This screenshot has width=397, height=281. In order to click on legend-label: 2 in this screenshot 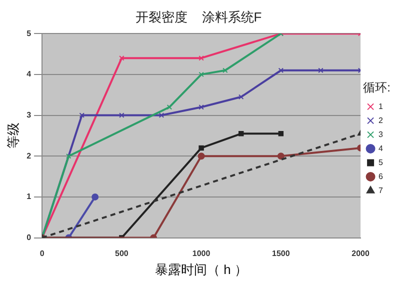, I will do `click(381, 120)`.